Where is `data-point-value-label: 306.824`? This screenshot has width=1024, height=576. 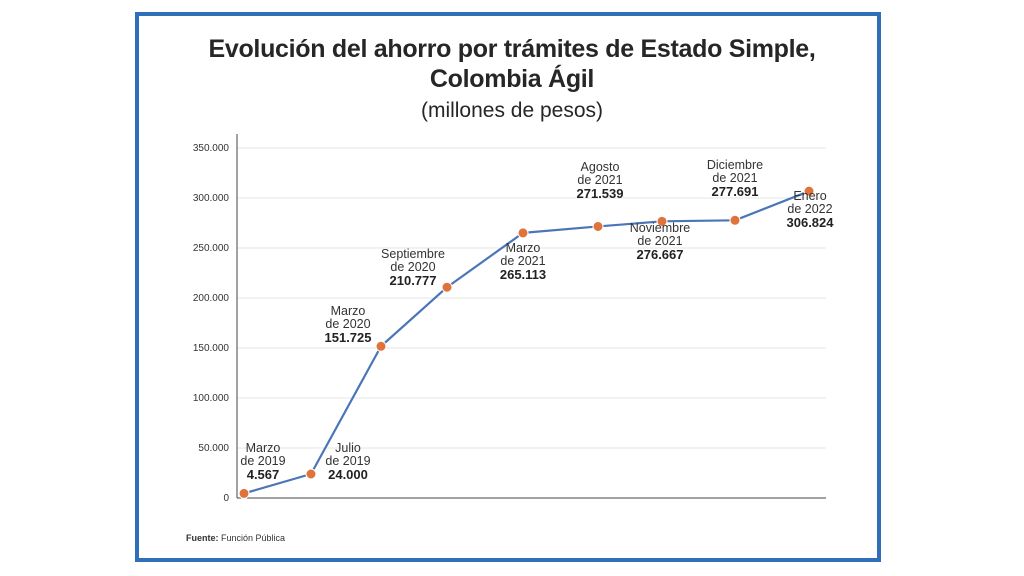 data-point-value-label: 306.824 is located at coordinates (811, 222).